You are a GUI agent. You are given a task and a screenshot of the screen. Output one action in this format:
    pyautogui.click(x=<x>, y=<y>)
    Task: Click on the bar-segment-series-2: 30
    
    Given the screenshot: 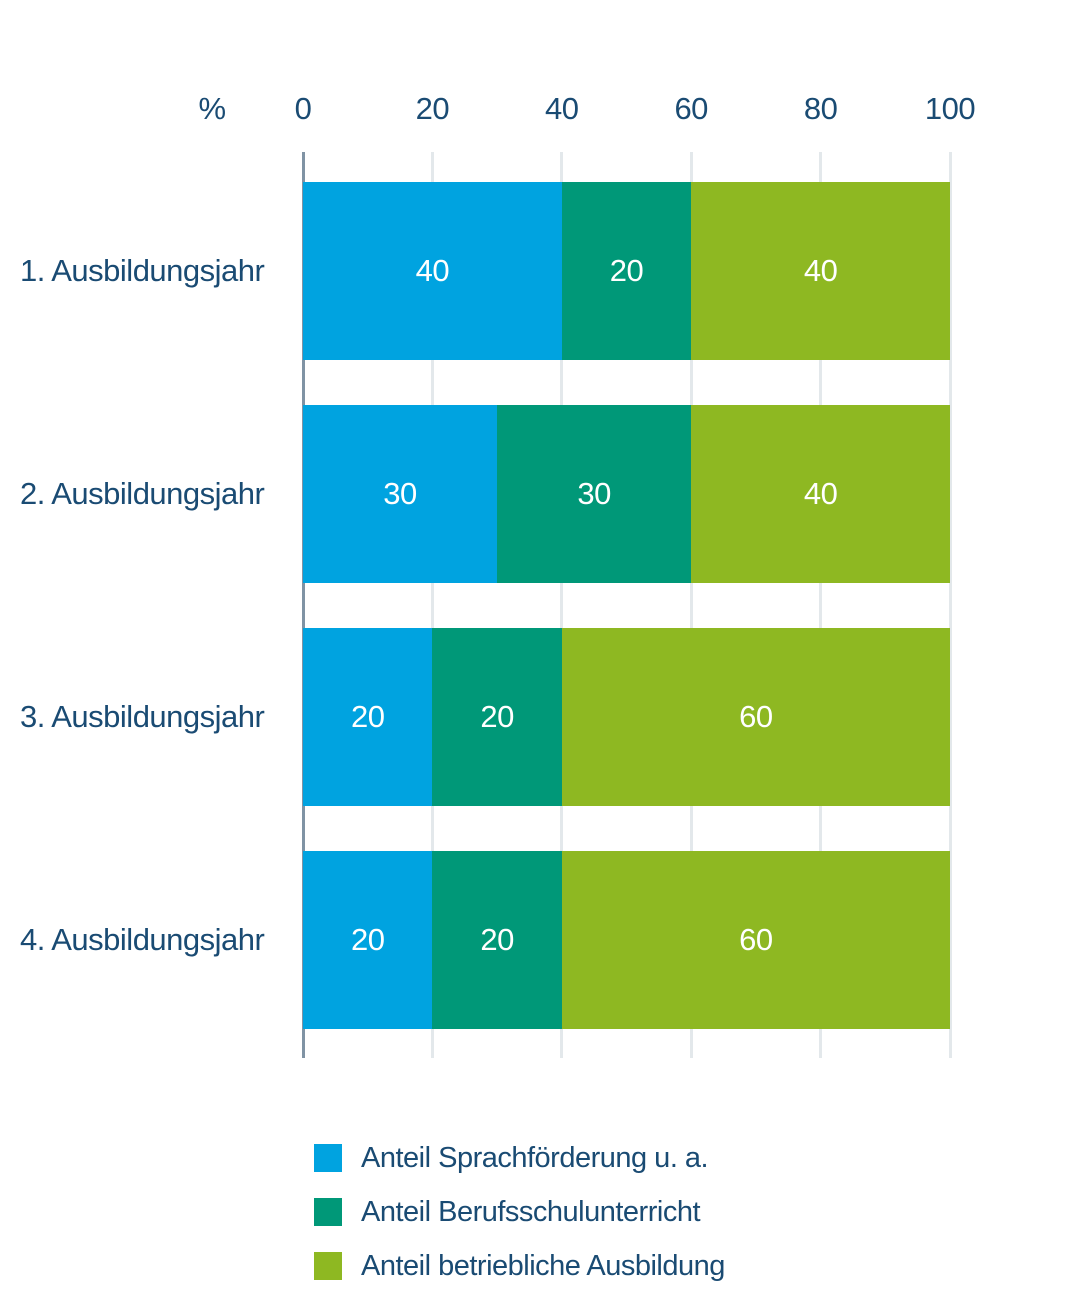 What is the action you would take?
    pyautogui.click(x=594, y=494)
    